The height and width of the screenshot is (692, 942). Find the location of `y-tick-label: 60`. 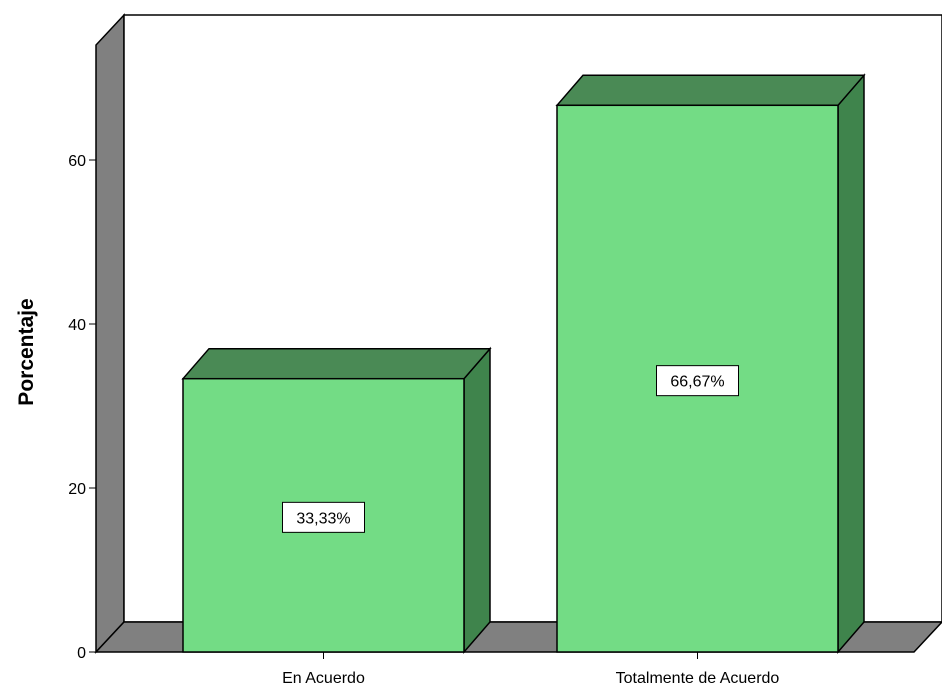

y-tick-label: 60 is located at coordinates (77, 161).